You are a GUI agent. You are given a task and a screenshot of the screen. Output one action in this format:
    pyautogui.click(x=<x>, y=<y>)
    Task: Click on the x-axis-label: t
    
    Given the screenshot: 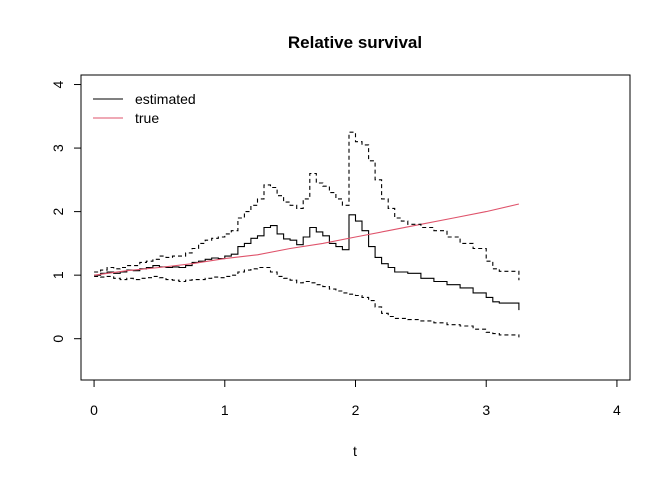 What is the action you would take?
    pyautogui.click(x=355, y=451)
    